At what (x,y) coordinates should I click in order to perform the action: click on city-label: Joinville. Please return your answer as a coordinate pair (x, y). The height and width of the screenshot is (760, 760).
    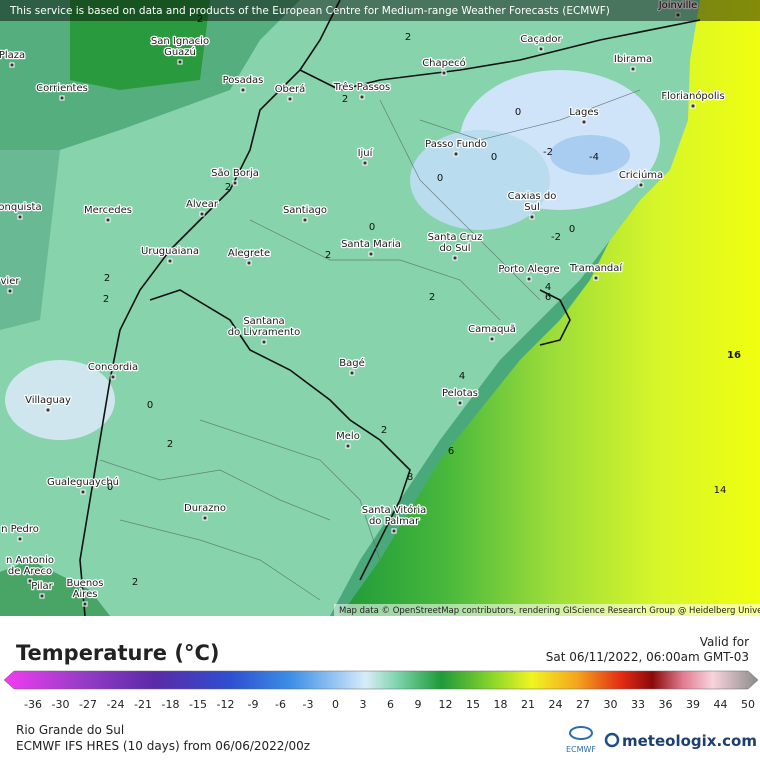
    Looking at the image, I should click on (678, 5).